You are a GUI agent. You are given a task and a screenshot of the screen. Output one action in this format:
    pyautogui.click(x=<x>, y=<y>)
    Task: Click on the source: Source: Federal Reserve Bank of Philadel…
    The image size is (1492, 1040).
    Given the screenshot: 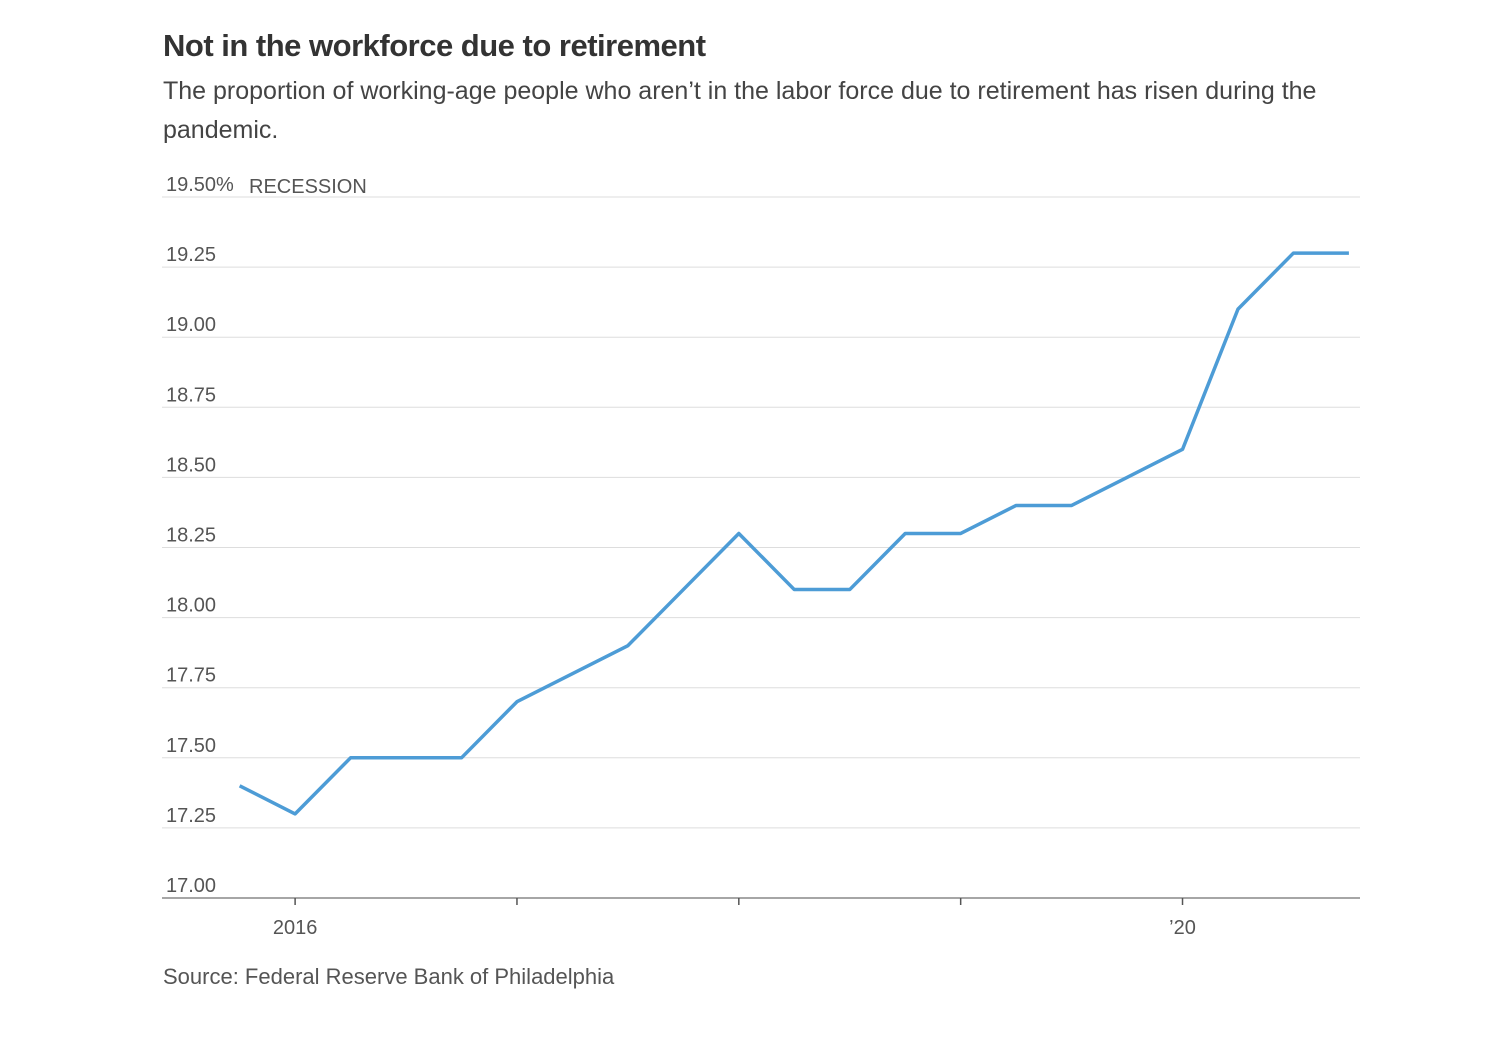 What is the action you would take?
    pyautogui.click(x=389, y=976)
    